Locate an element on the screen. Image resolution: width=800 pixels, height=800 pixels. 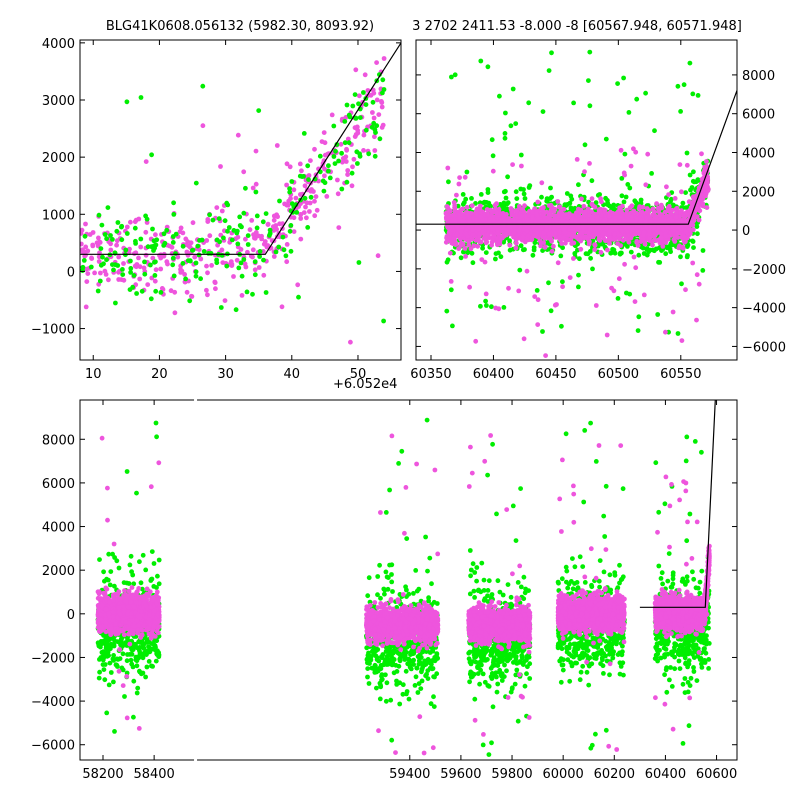
left-panel-title: BLG41K0608.056132 (5982.30, 8093.92) is located at coordinates (240, 26).